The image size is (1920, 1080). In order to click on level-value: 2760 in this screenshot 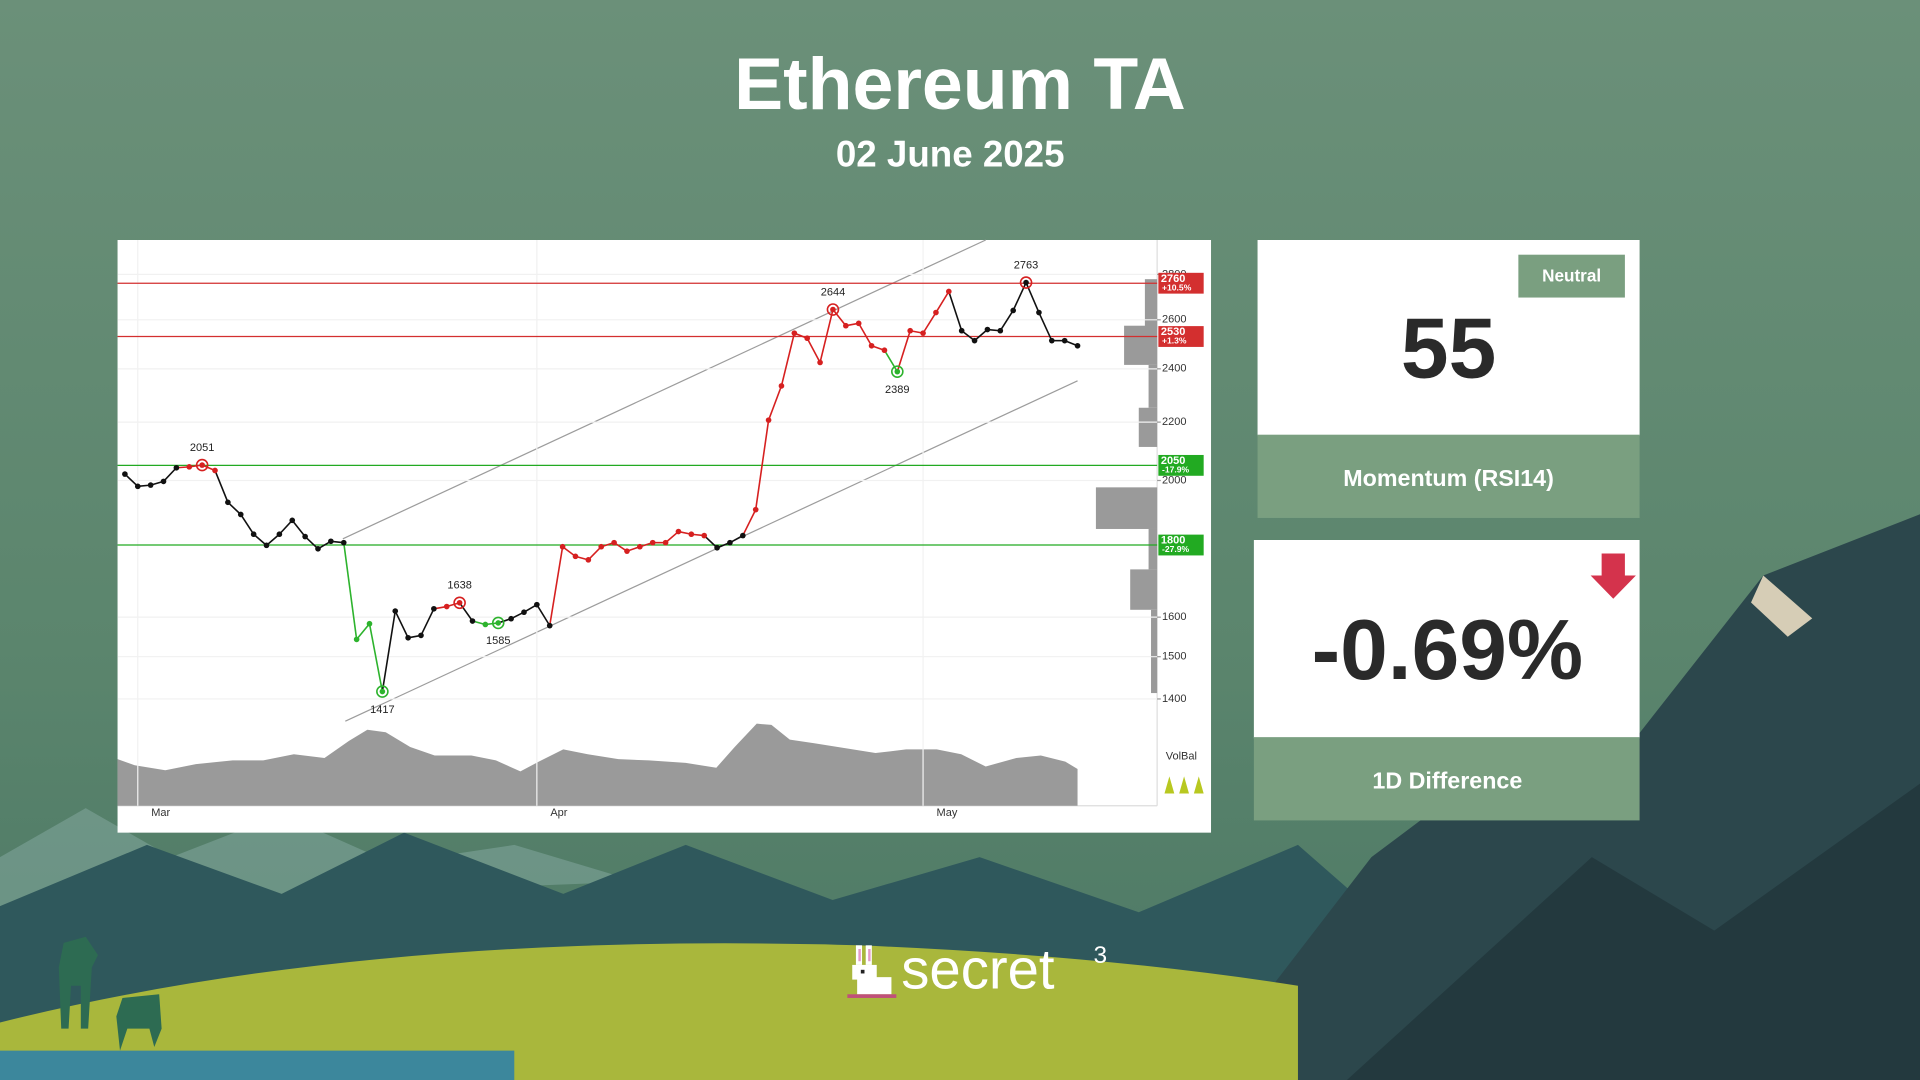, I will do `click(1173, 279)`.